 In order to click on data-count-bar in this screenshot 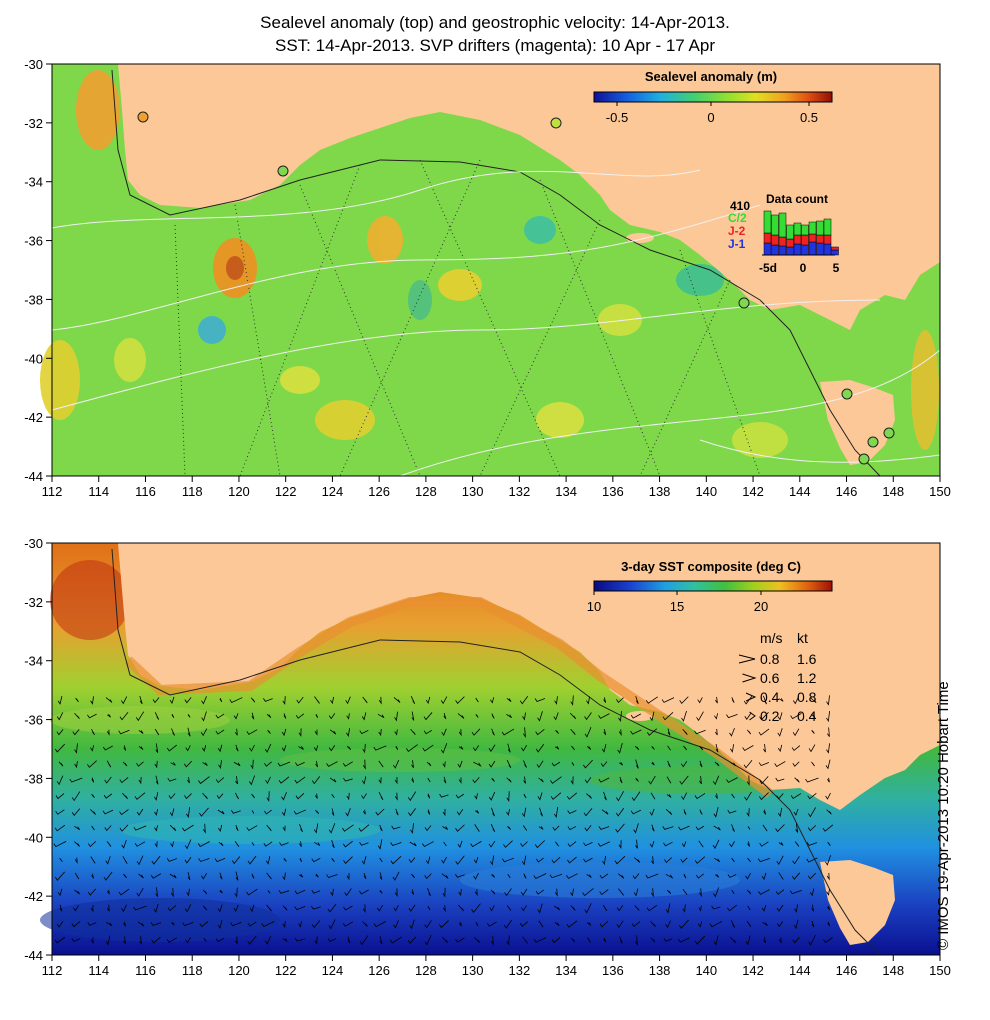, I will do `click(790, 251)`.